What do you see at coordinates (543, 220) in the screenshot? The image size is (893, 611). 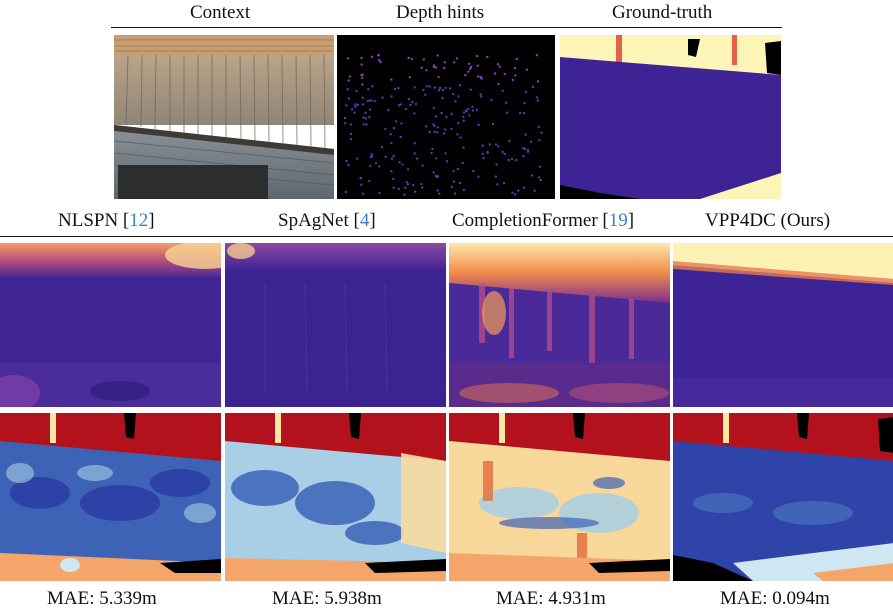 I see `method-title-completionformer: CompletionFormer [19]` at bounding box center [543, 220].